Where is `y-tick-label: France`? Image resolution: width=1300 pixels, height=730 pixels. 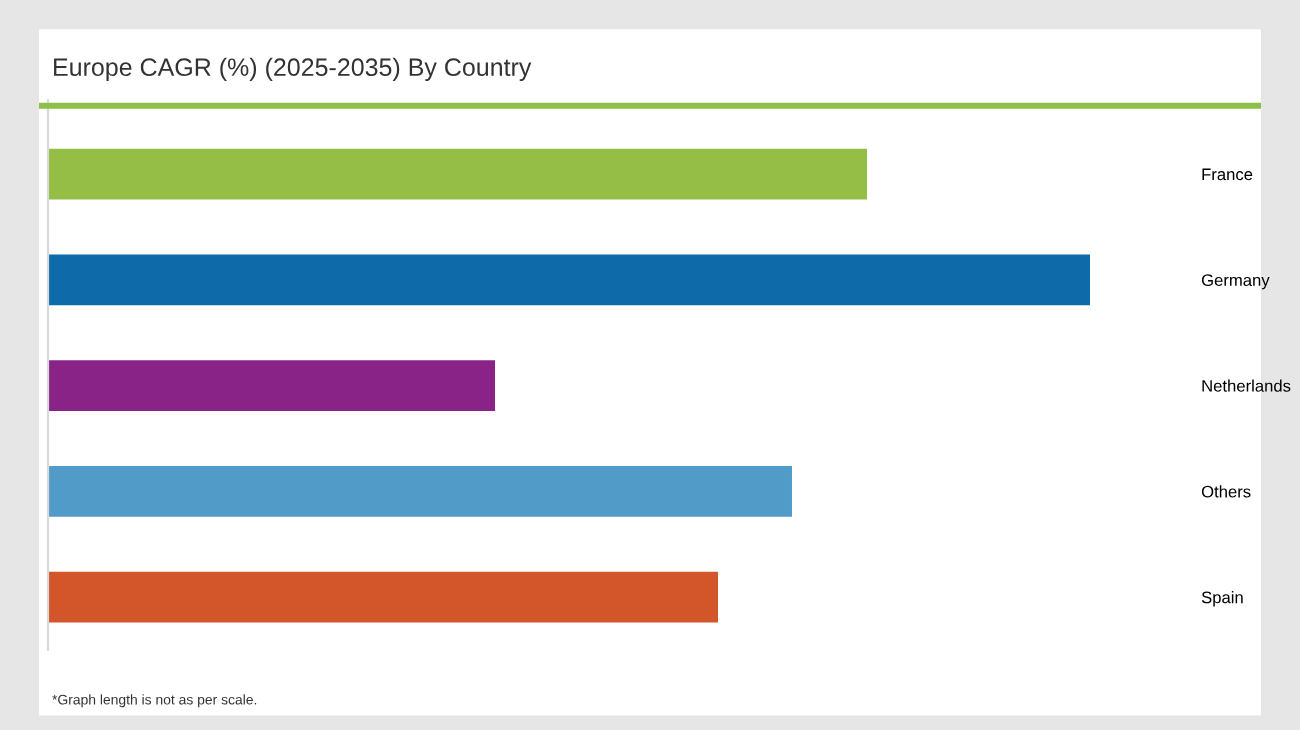
y-tick-label: France is located at coordinates (1227, 174).